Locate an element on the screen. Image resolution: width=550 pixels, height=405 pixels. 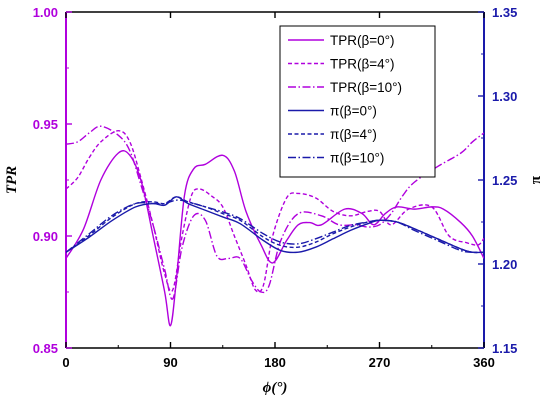
y-left-tick-label: 0.90 is located at coordinates (45, 236).